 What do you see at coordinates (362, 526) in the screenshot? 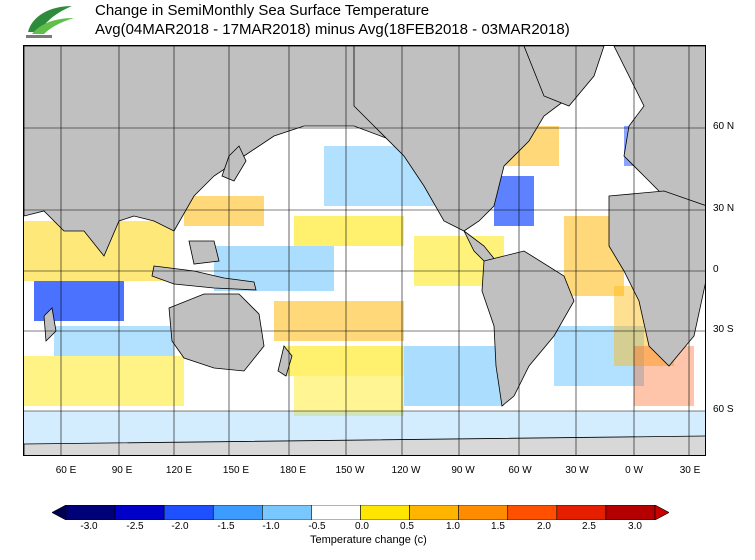
I see `colorbar-tick: 0.0` at bounding box center [362, 526].